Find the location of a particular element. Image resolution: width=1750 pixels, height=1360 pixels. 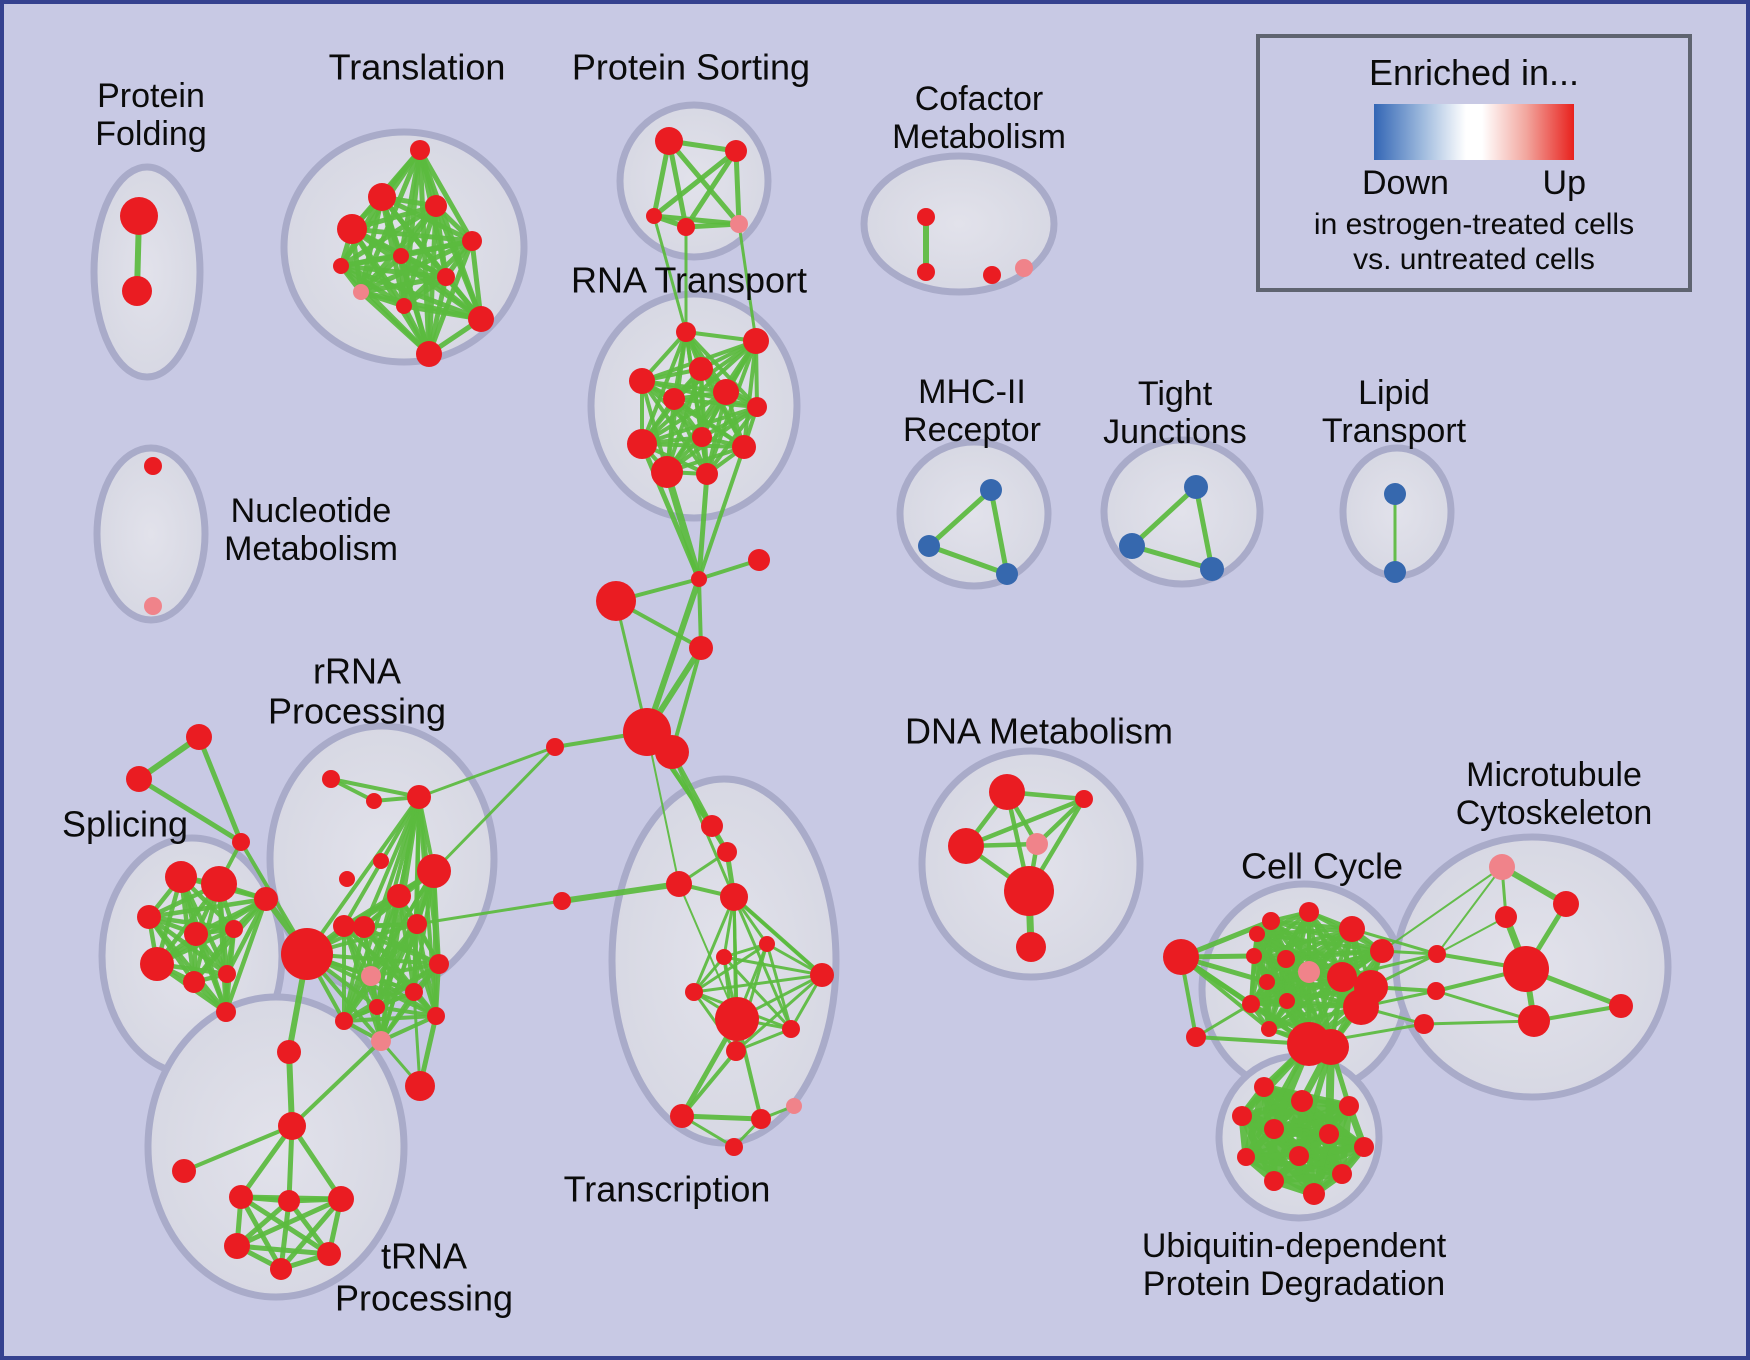

cluster-label-microtubule-cytoskeleton: Cytoskeleton is located at coordinates (1554, 813).